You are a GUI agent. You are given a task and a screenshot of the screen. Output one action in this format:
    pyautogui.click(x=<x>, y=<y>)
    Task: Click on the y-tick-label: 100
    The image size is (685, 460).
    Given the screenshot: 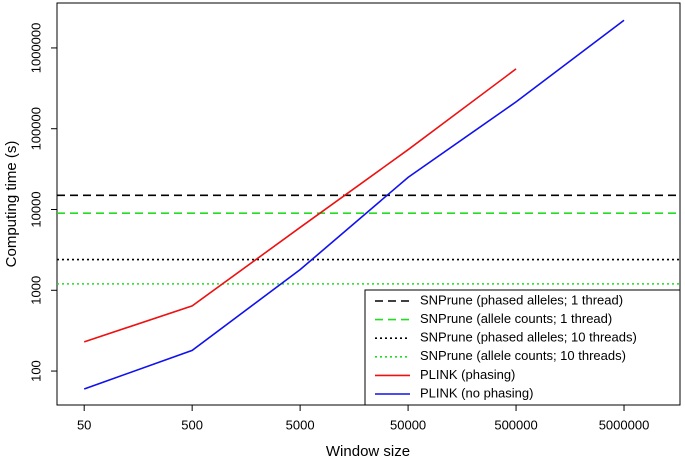 What is the action you would take?
    pyautogui.click(x=35, y=371)
    